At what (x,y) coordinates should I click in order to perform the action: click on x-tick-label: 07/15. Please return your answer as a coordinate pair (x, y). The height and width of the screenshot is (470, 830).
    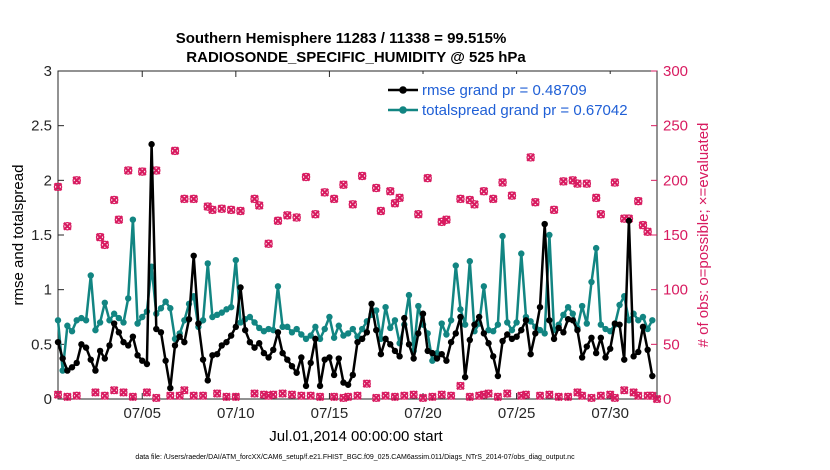
    Looking at the image, I should click on (330, 413).